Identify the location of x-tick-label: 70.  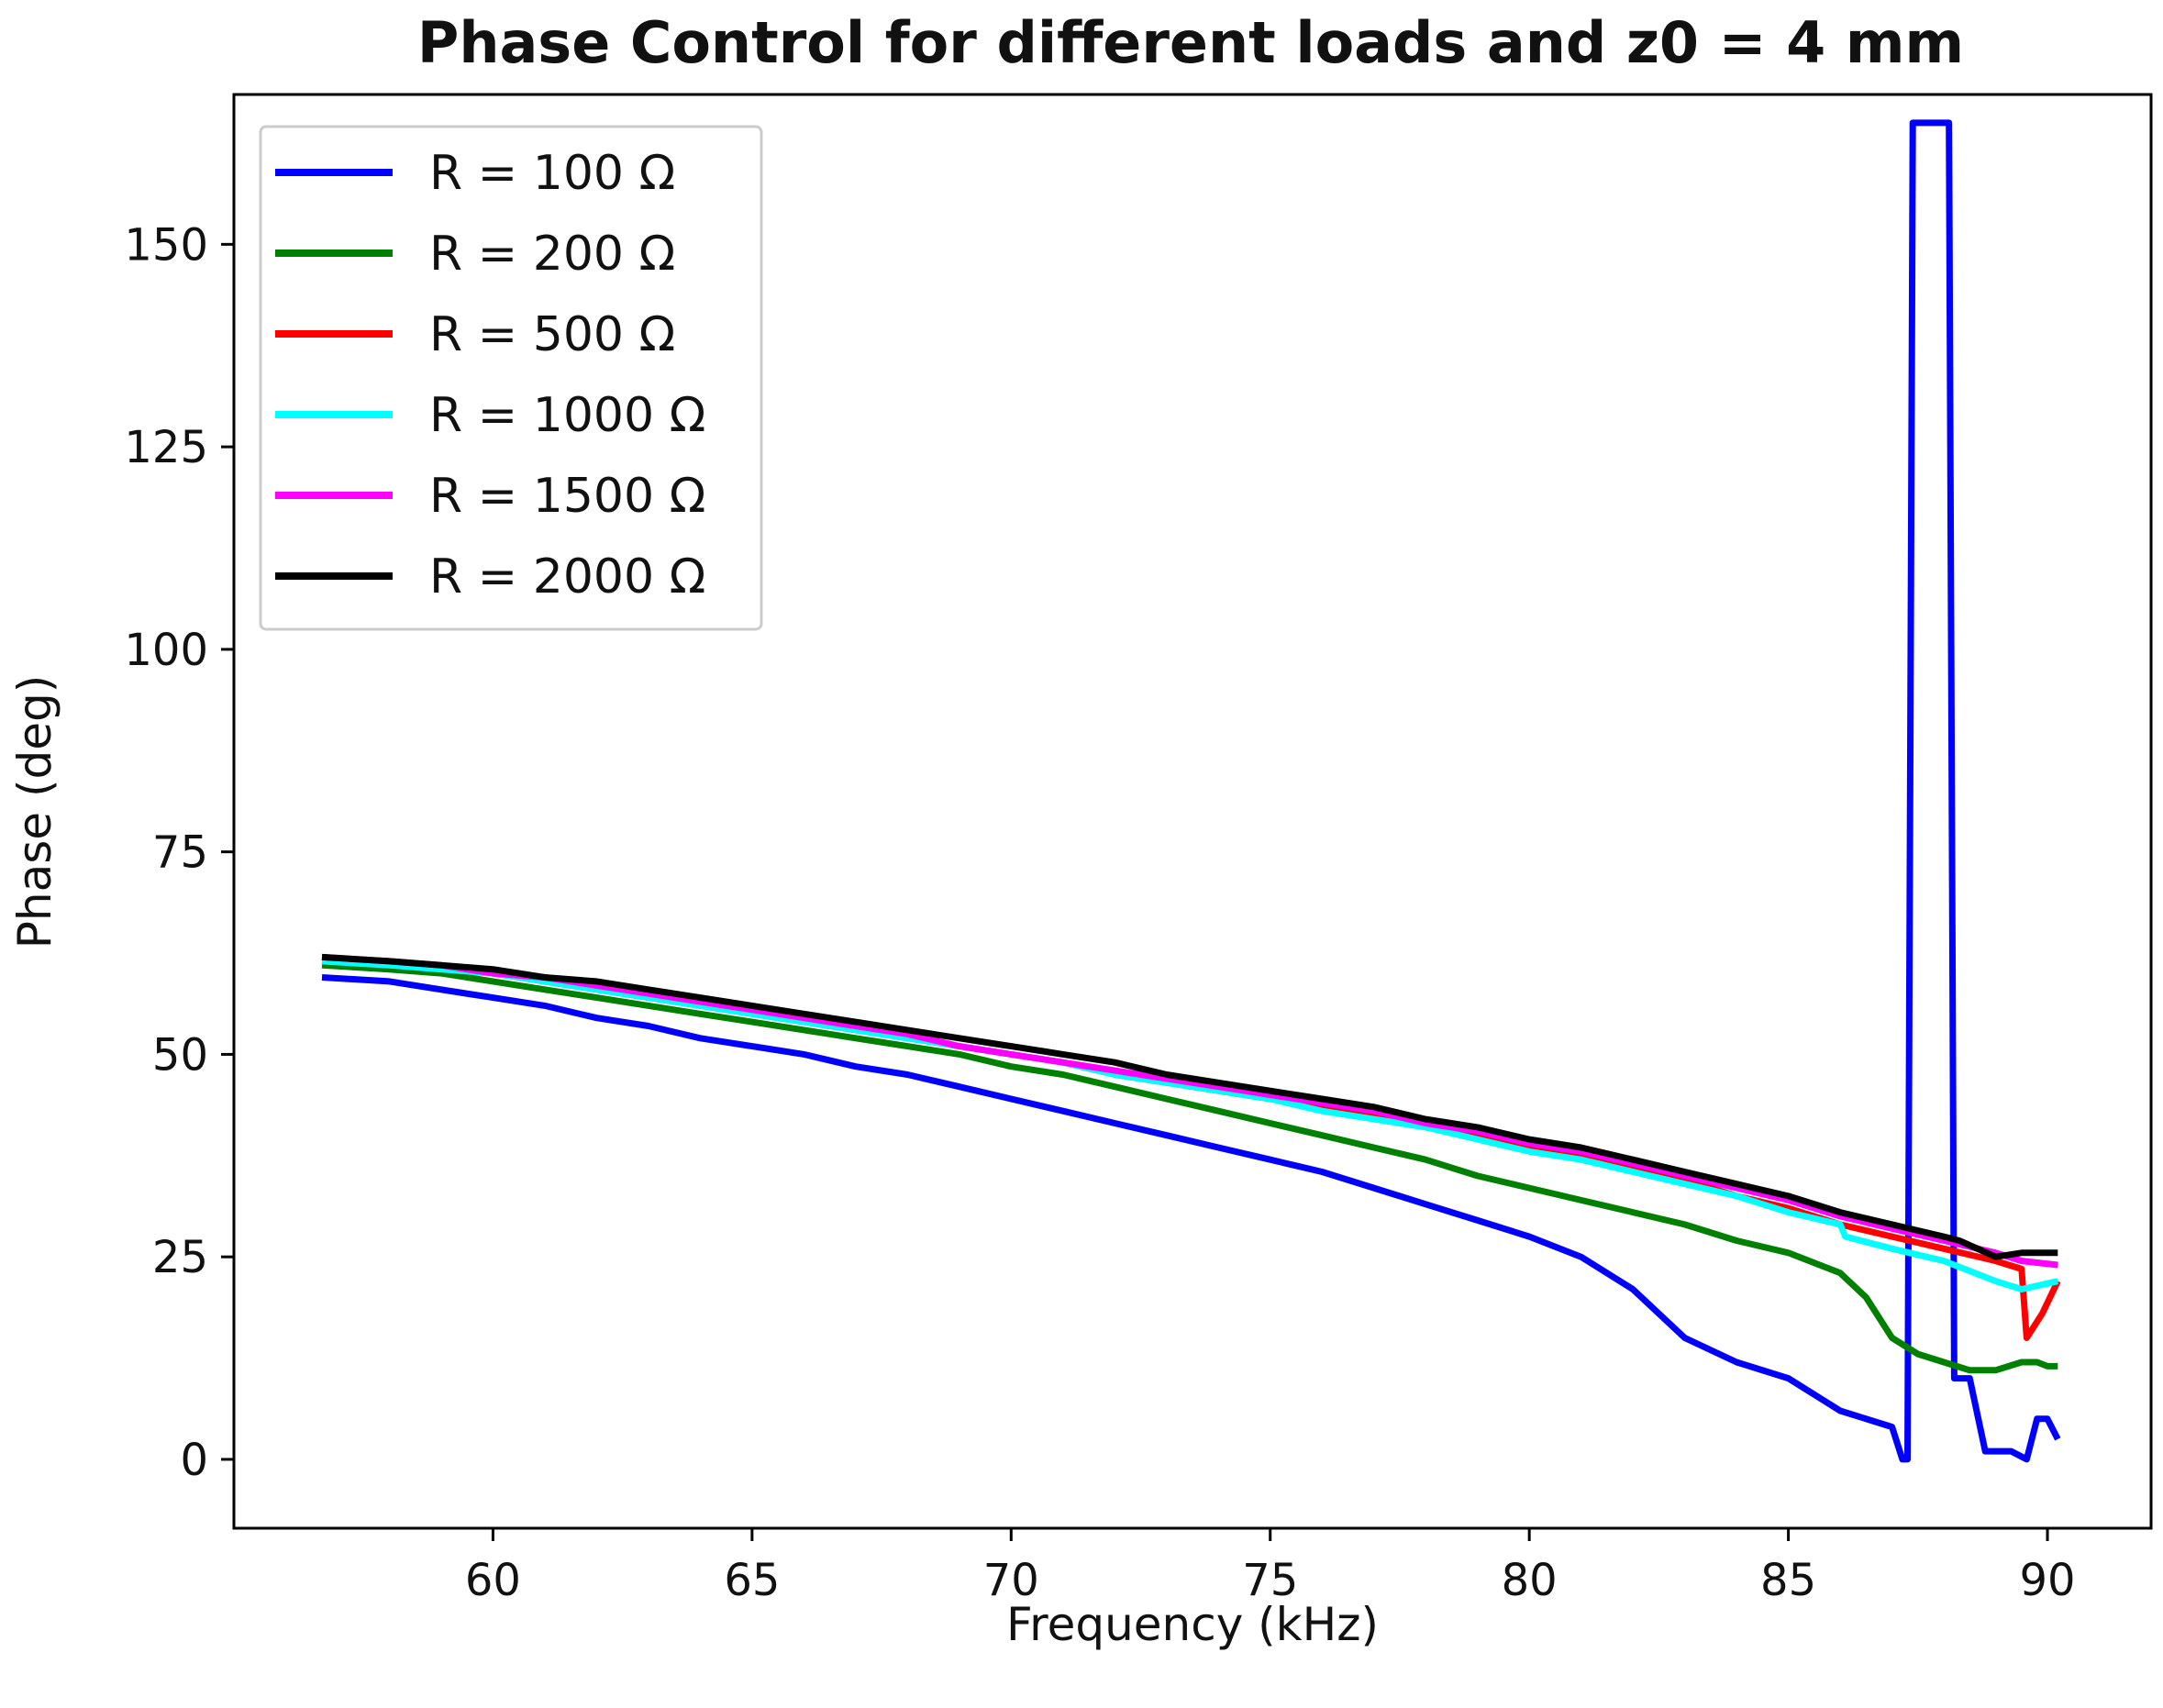
(1011, 1580).